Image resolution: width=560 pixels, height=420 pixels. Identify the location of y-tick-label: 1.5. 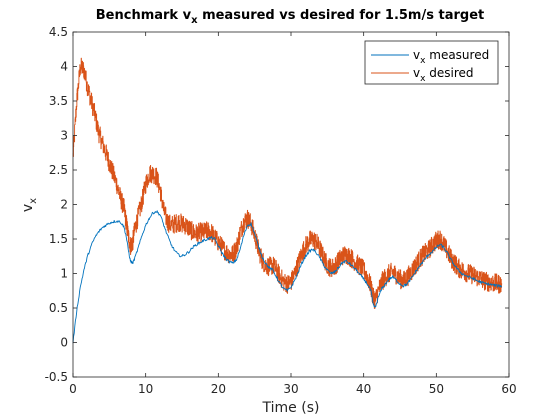
(58, 239).